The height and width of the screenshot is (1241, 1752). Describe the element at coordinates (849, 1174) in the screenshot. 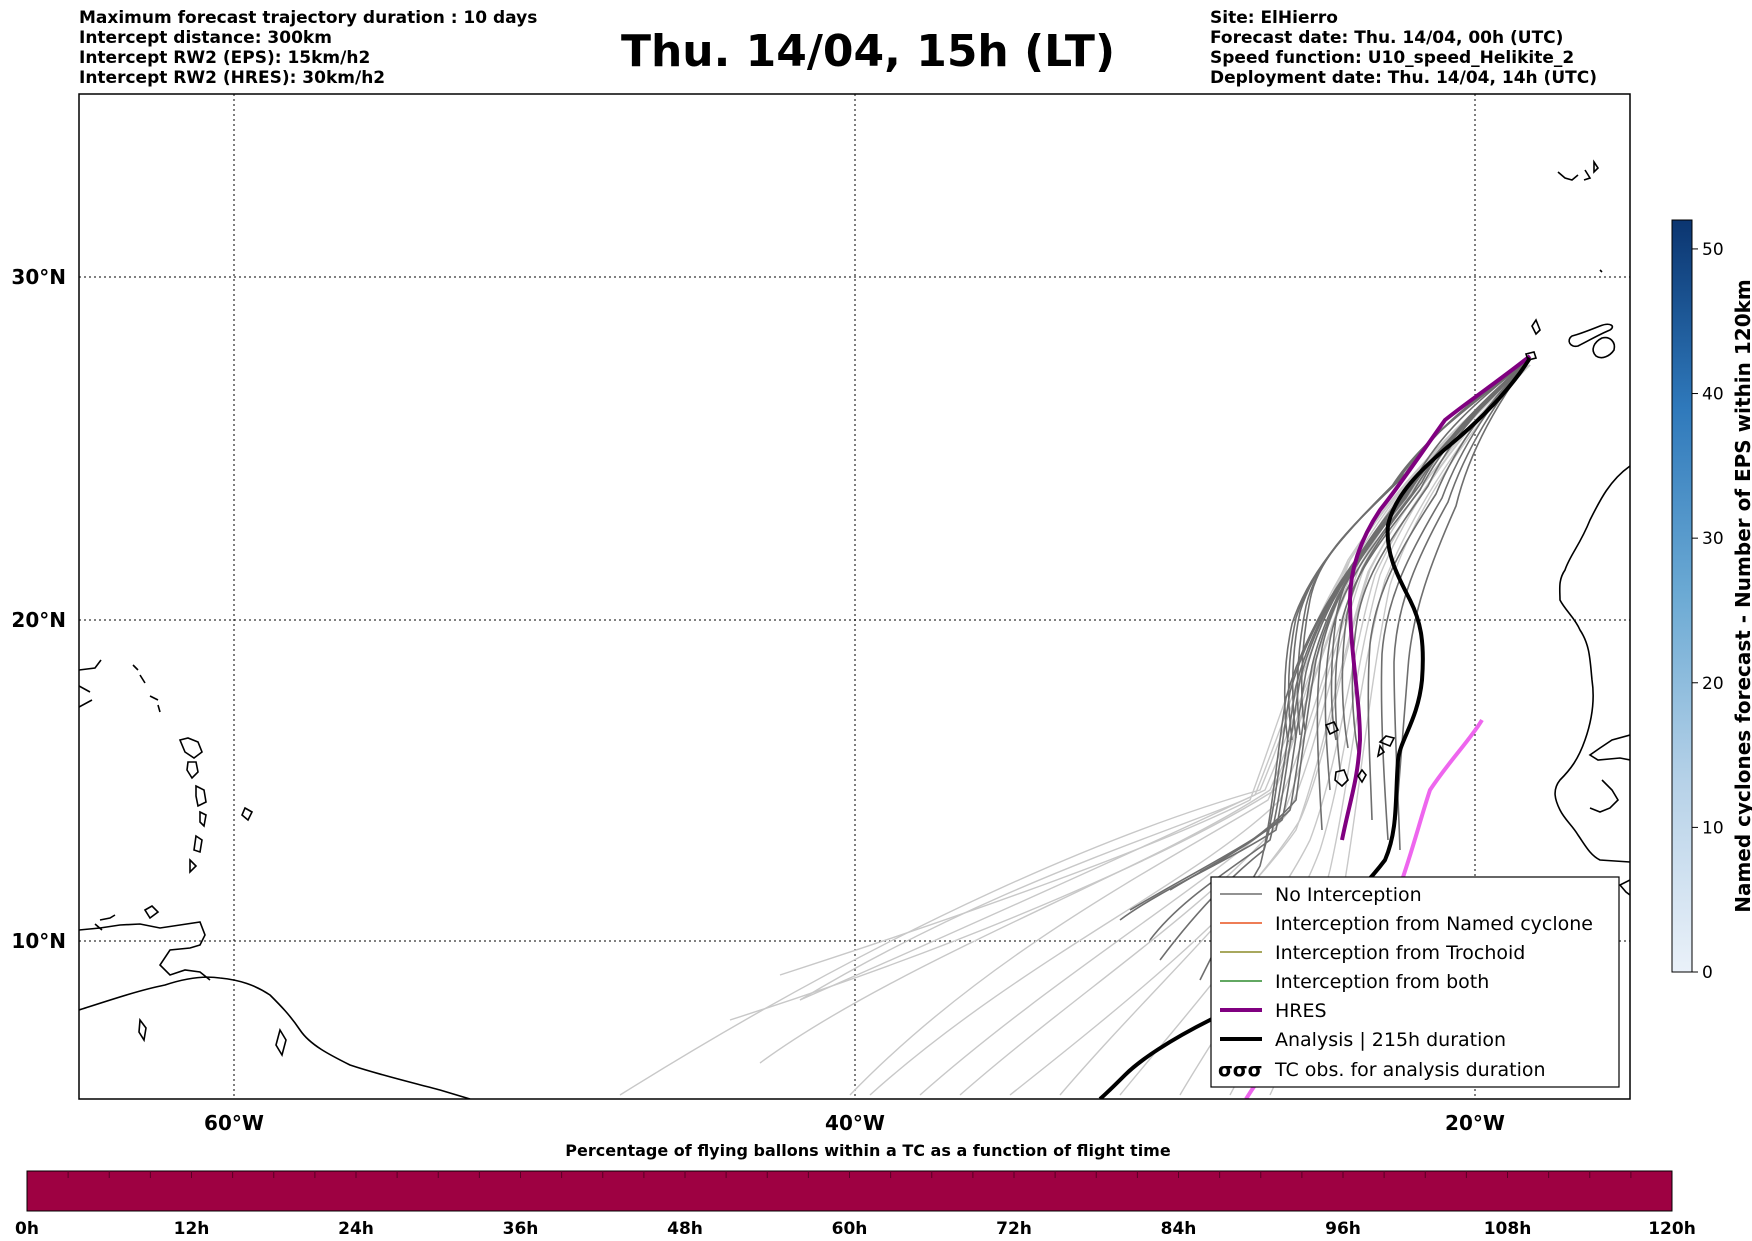

I see `bottom-colorbar-minor-ticks` at that location.